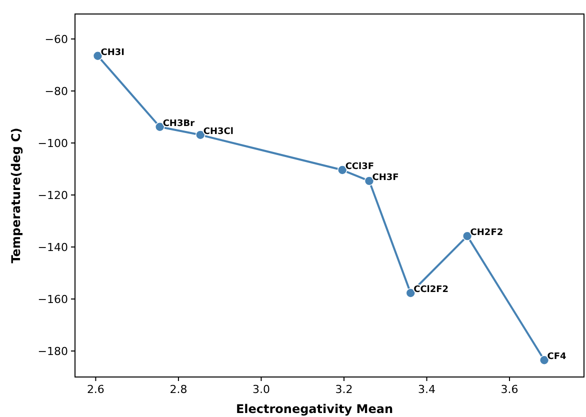 The image size is (586, 417). What do you see at coordinates (179, 123) in the screenshot?
I see `annotation: CH3Br` at bounding box center [179, 123].